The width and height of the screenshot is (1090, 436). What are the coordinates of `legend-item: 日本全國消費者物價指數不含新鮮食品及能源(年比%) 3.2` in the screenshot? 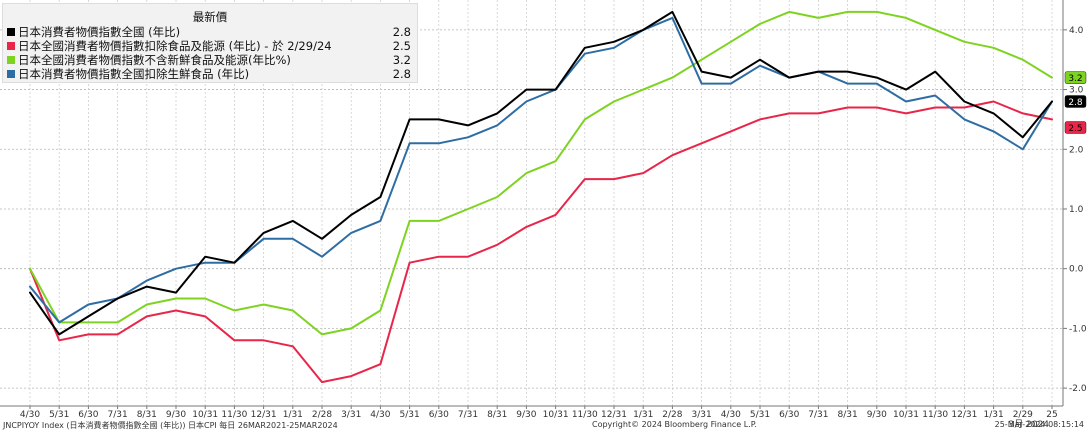 It's located at (209, 60).